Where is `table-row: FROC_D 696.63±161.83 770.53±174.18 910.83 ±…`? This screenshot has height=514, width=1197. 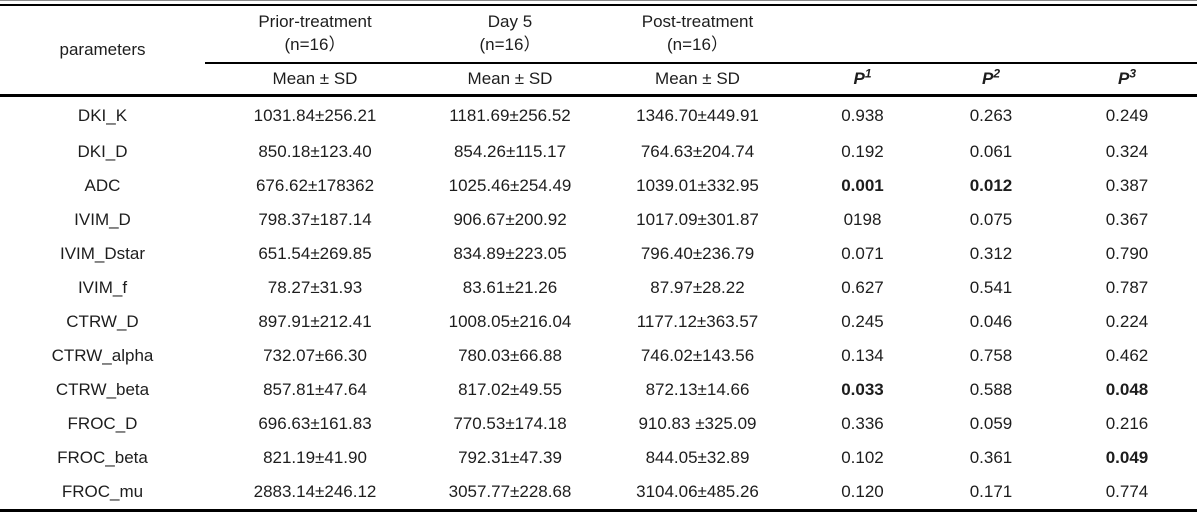 table-row: FROC_D 696.63±161.83 770.53±174.18 910.83 ±… is located at coordinates (598, 424).